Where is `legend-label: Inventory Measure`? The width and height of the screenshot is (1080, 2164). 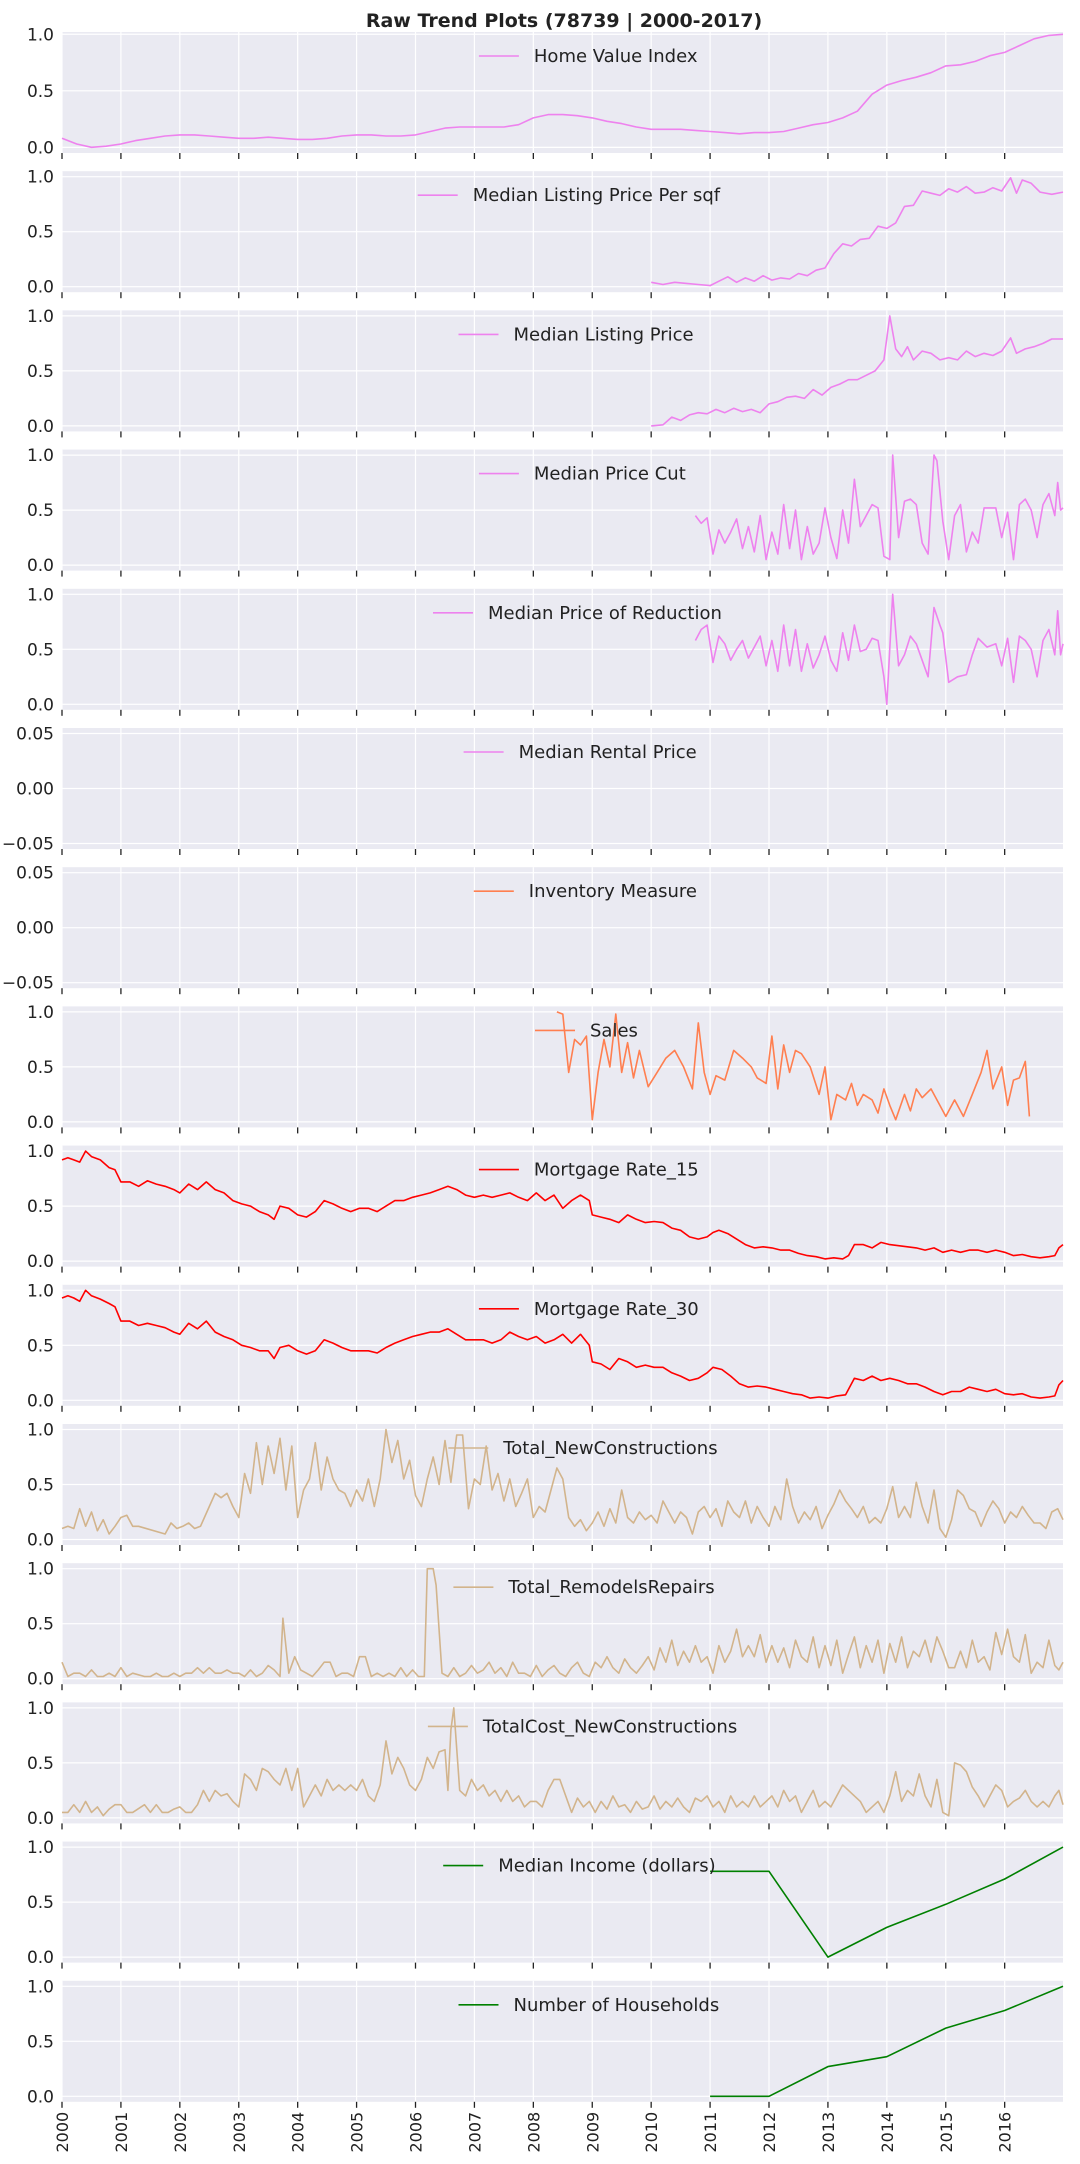 legend-label: Inventory Measure is located at coordinates (613, 891).